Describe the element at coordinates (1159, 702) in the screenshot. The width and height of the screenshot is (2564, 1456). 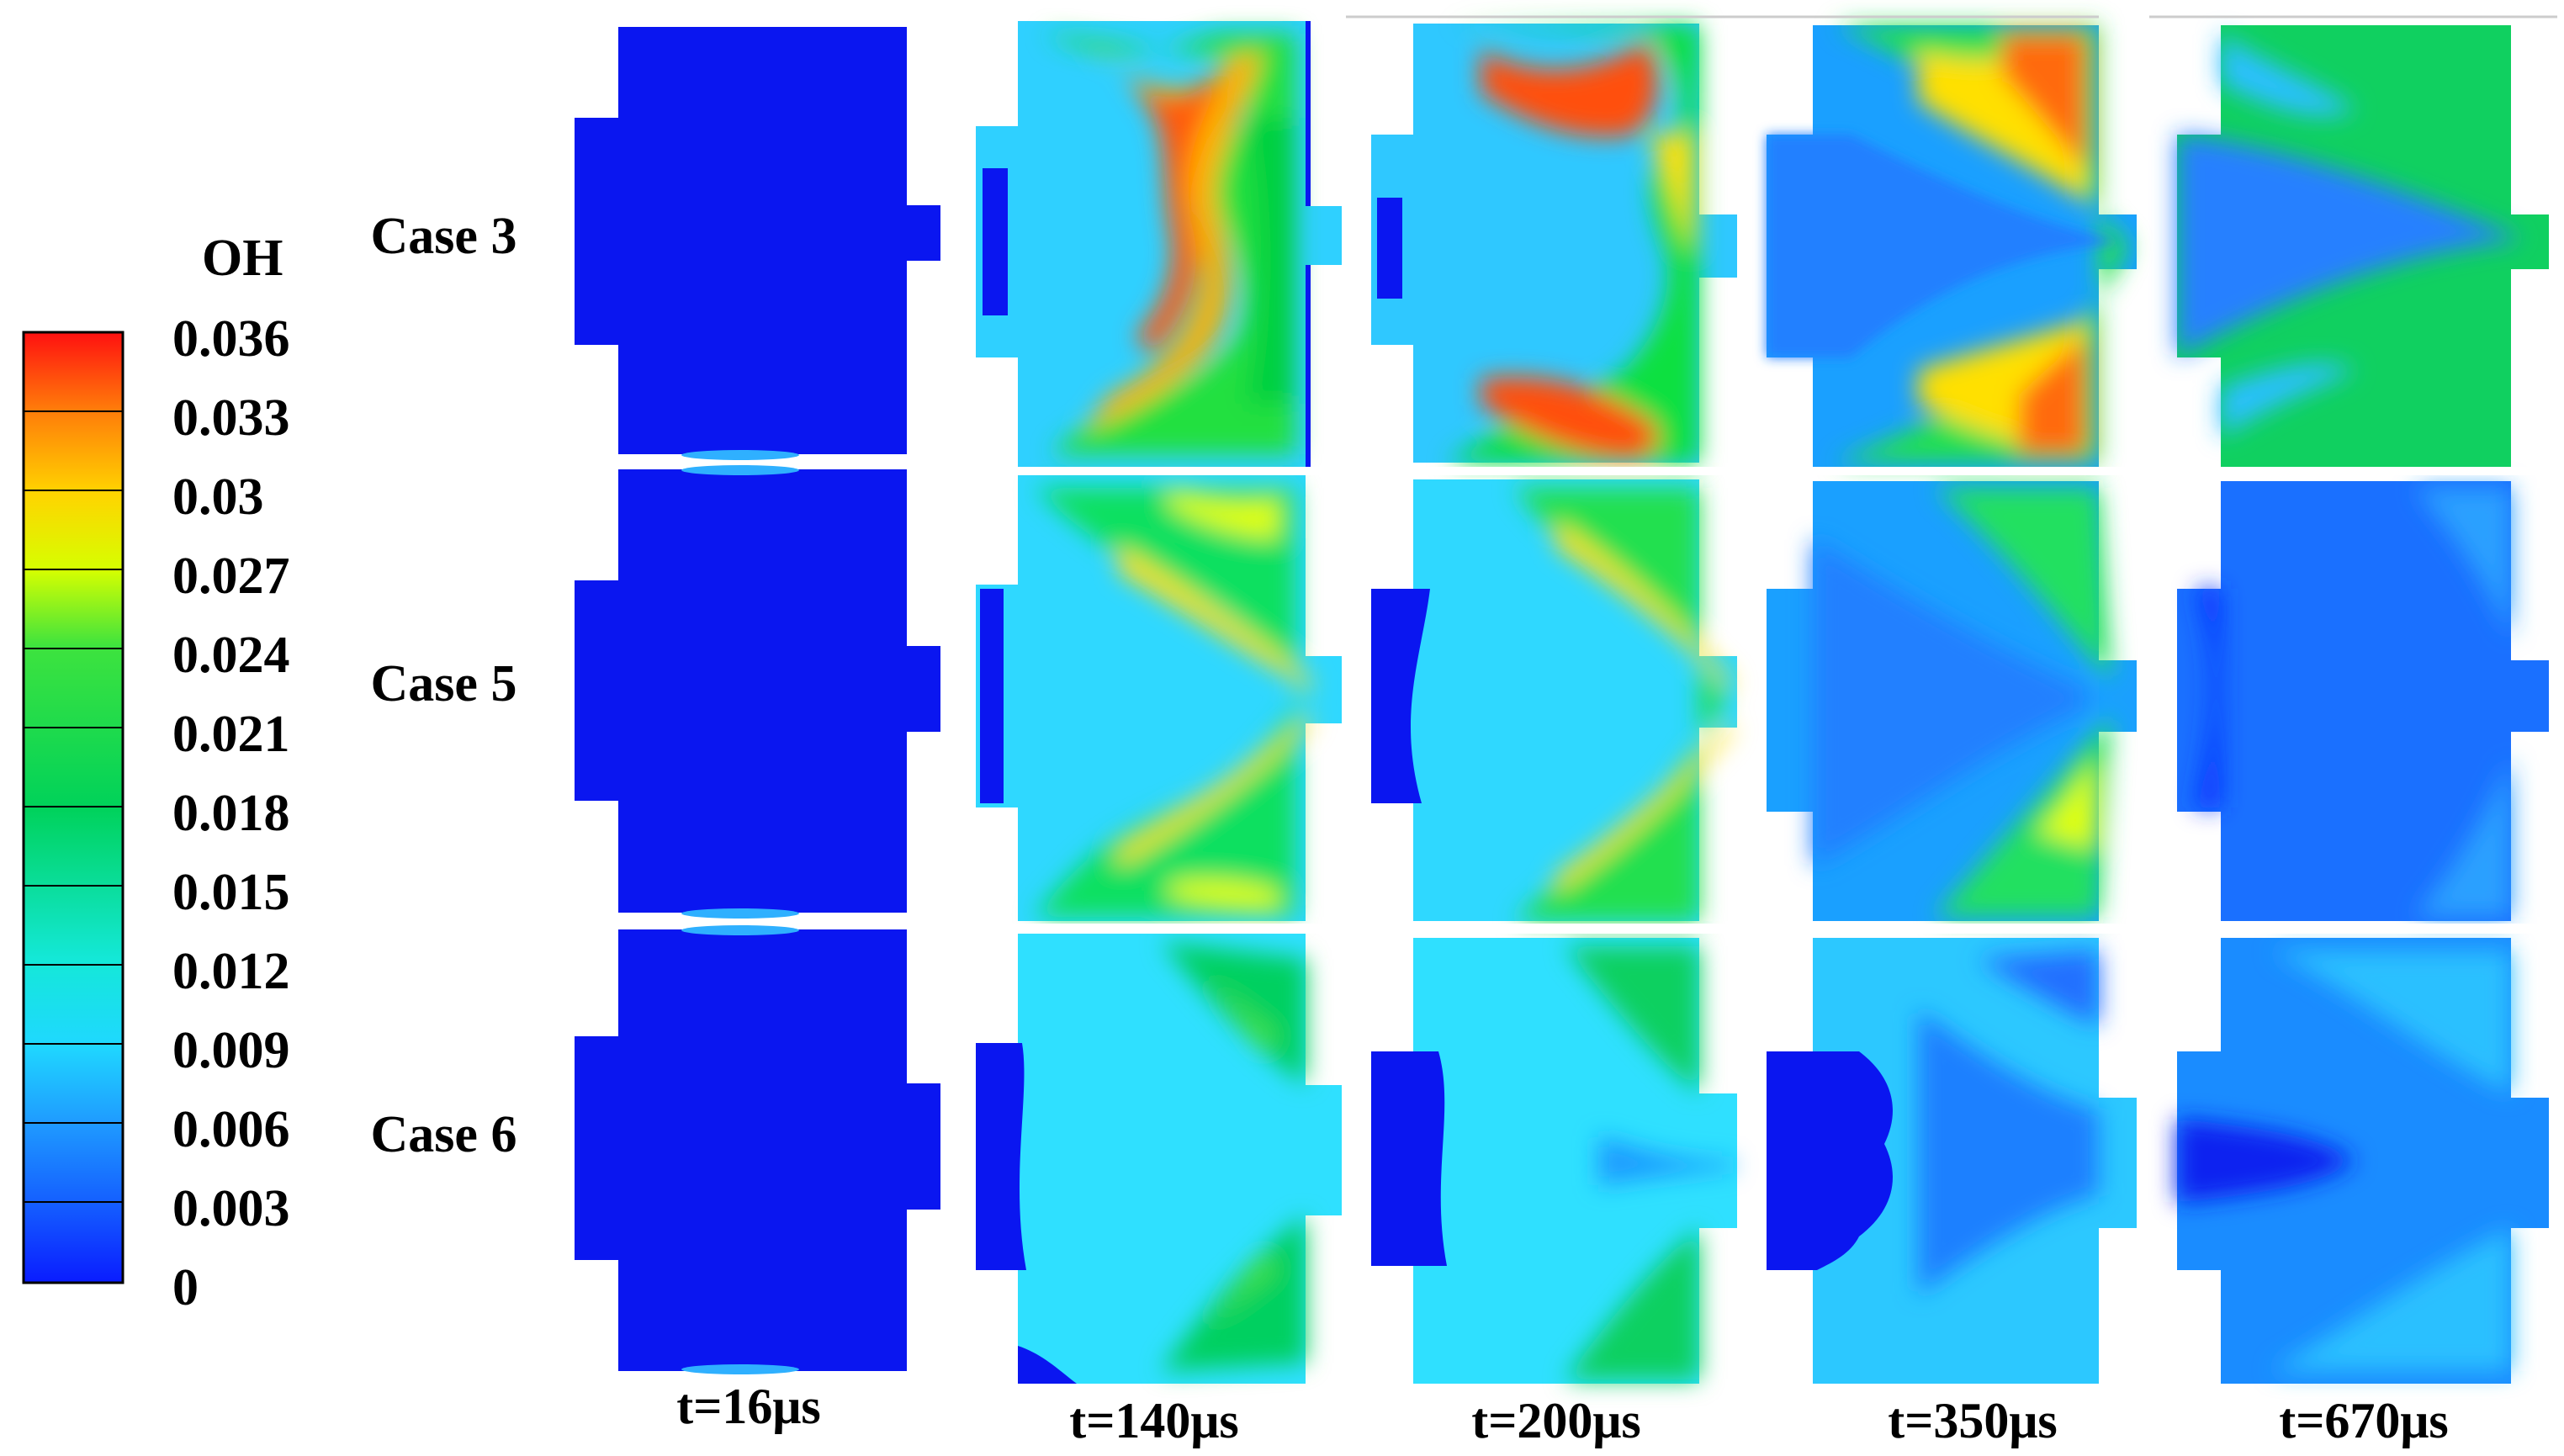
I see `panel-col2` at that location.